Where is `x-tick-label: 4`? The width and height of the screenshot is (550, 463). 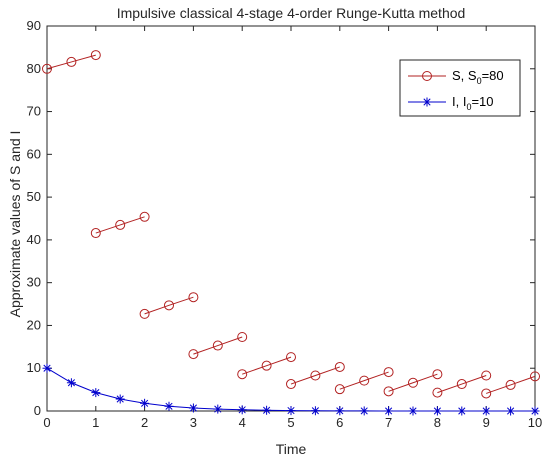 x-tick-label: 4 is located at coordinates (242, 422).